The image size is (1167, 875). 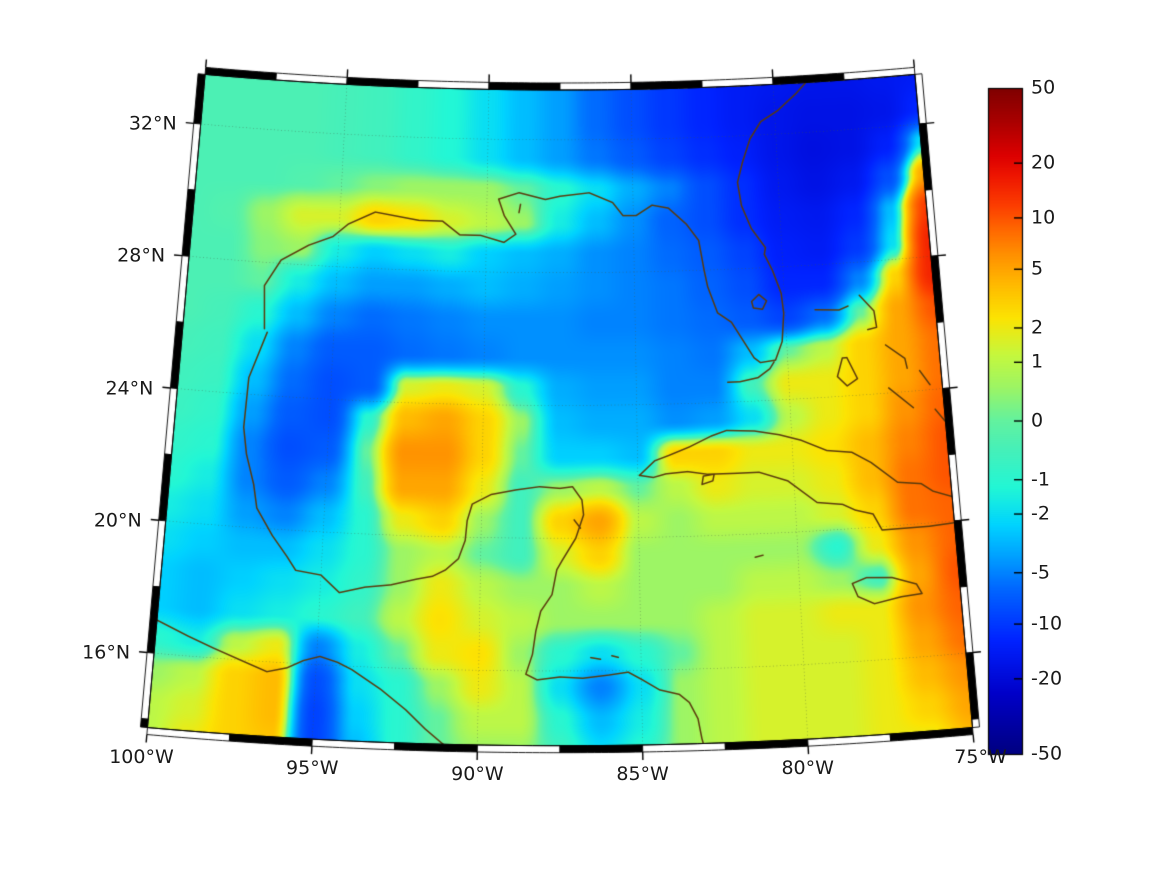 What do you see at coordinates (129, 388) in the screenshot?
I see `y-axis-tick-label: 24°N` at bounding box center [129, 388].